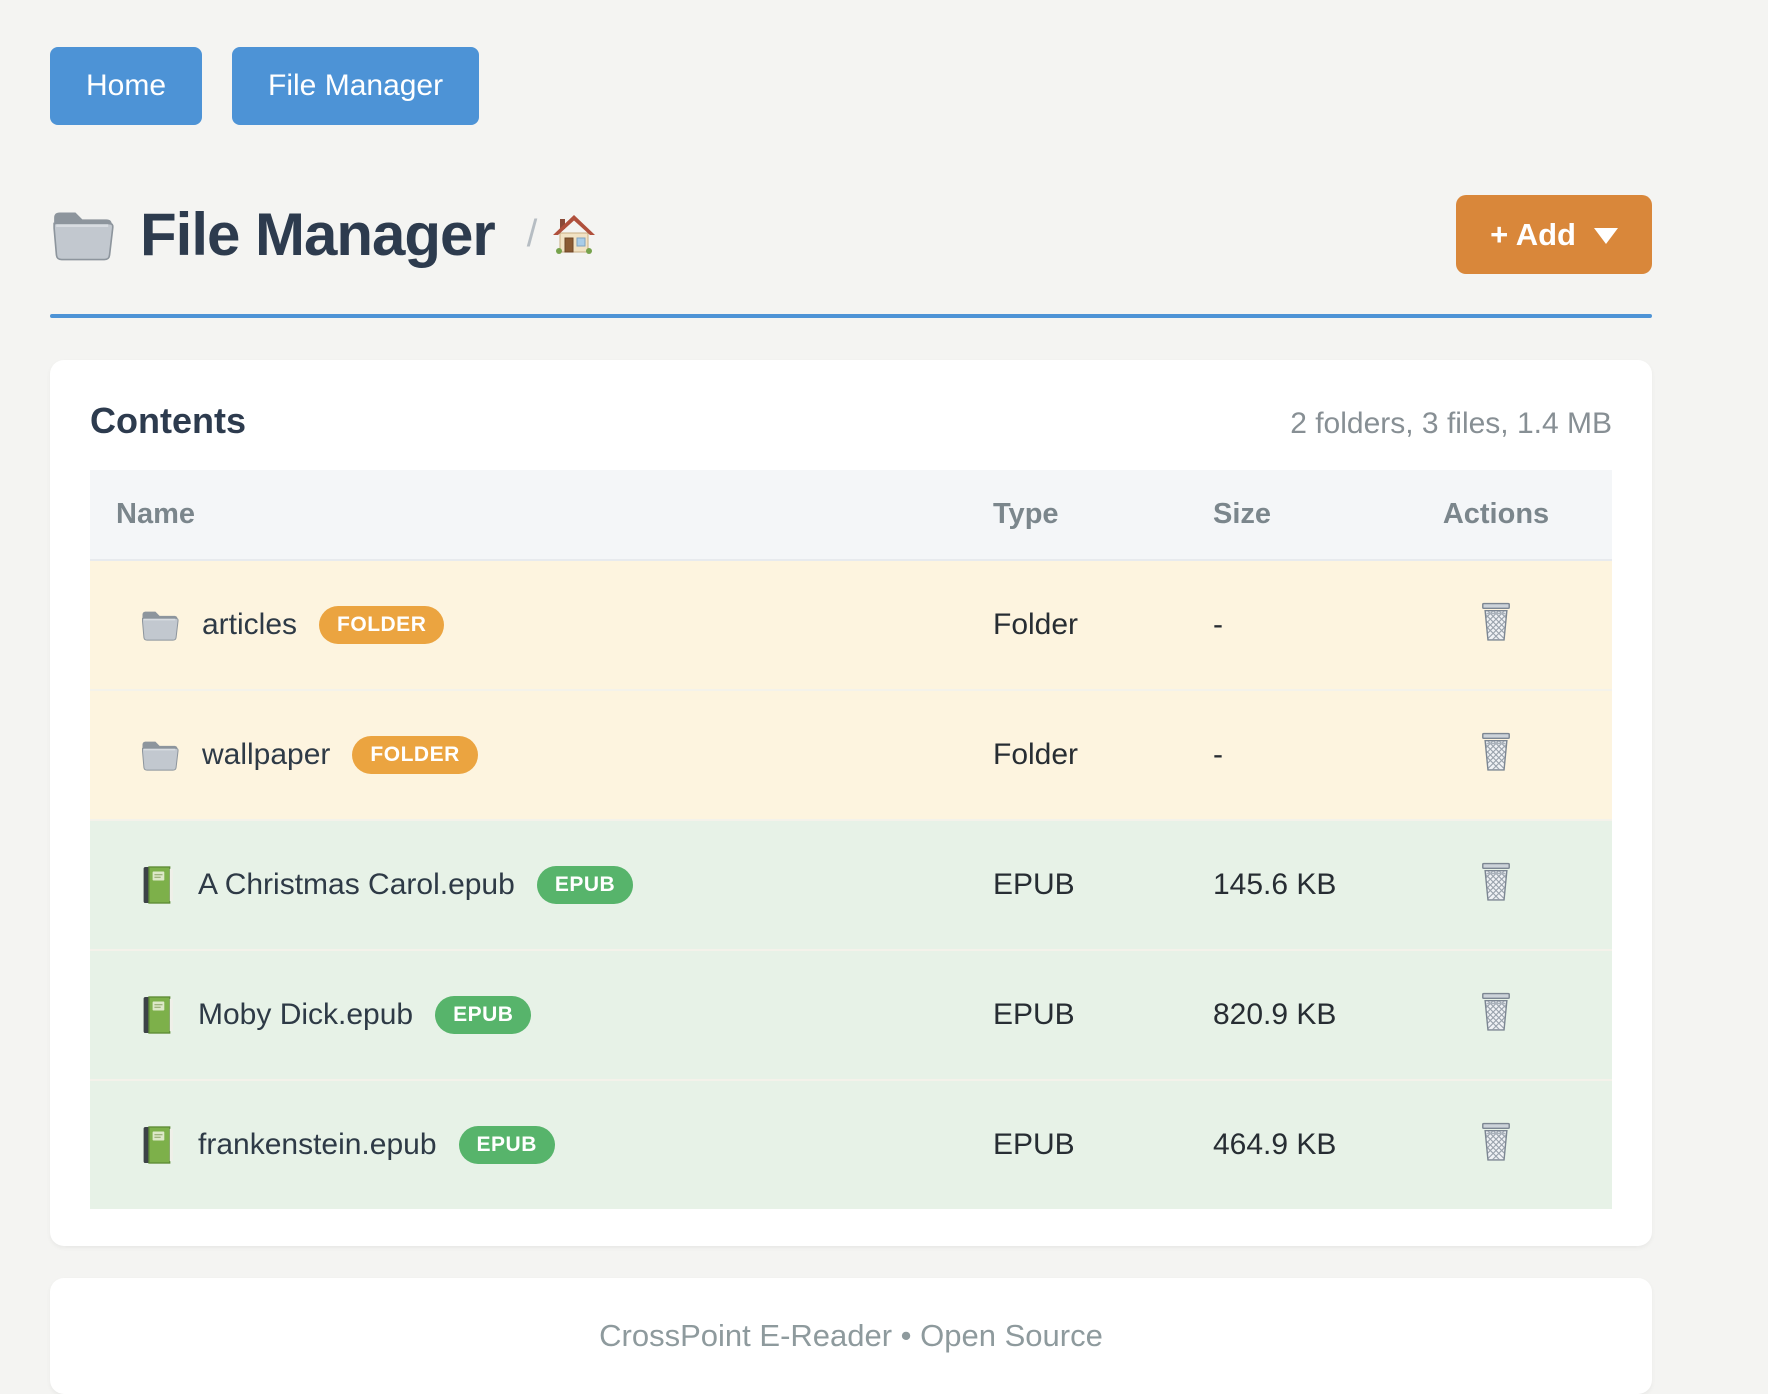  Describe the element at coordinates (250, 624) in the screenshot. I see `folder-link: articles` at that location.